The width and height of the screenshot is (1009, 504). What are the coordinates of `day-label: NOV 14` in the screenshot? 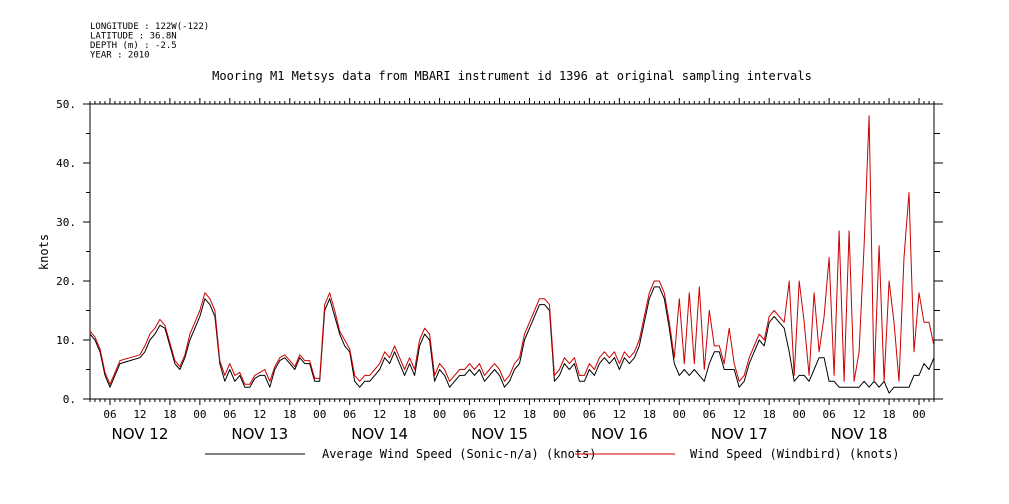 It's located at (379, 434).